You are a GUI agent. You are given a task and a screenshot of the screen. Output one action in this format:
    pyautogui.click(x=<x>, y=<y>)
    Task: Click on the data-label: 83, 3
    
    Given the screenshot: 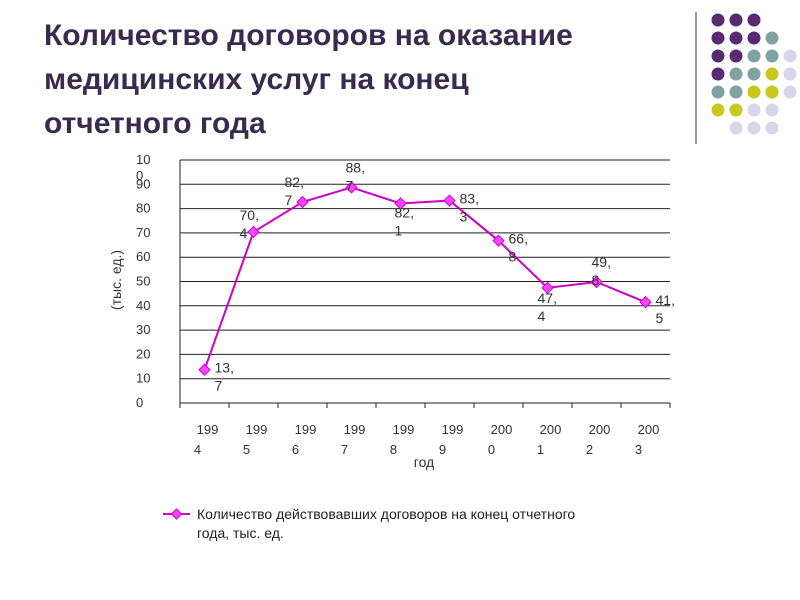 What is the action you would take?
    pyautogui.click(x=469, y=208)
    